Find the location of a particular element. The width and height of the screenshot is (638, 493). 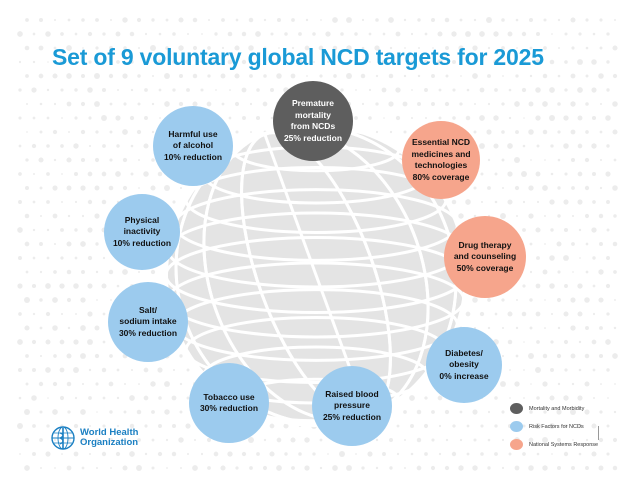

who-name-line: World Health is located at coordinates (109, 432).